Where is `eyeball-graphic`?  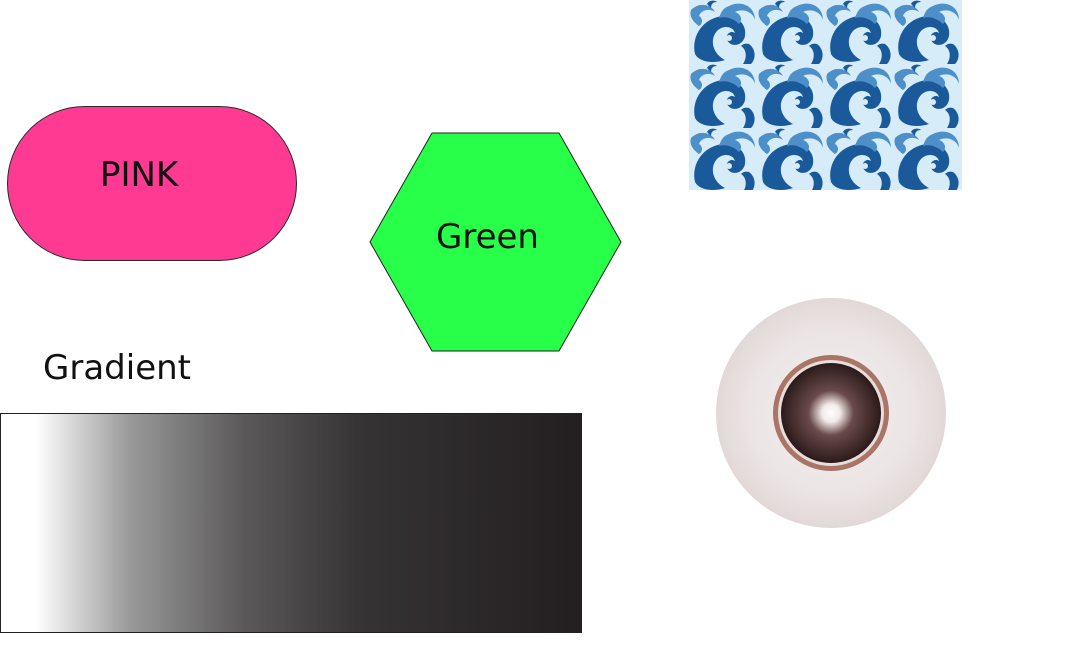 eyeball-graphic is located at coordinates (831, 413).